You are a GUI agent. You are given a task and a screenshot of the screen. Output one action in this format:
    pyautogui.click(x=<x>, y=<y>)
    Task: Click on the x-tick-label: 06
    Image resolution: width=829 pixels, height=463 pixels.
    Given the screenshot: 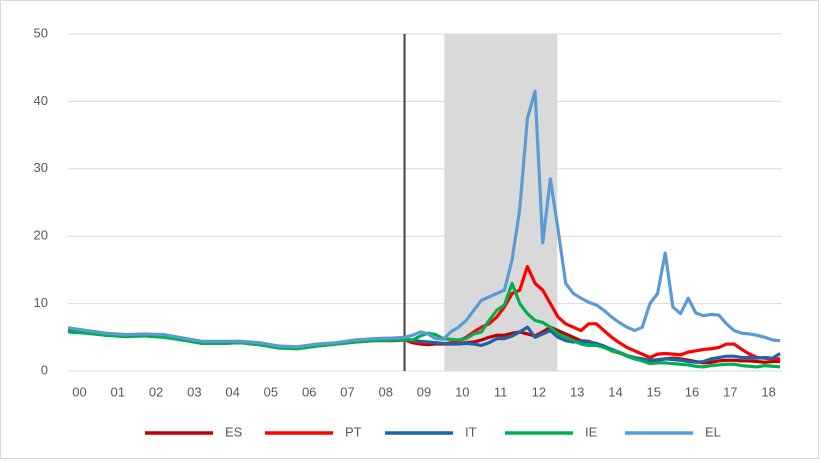 What is the action you would take?
    pyautogui.click(x=309, y=391)
    